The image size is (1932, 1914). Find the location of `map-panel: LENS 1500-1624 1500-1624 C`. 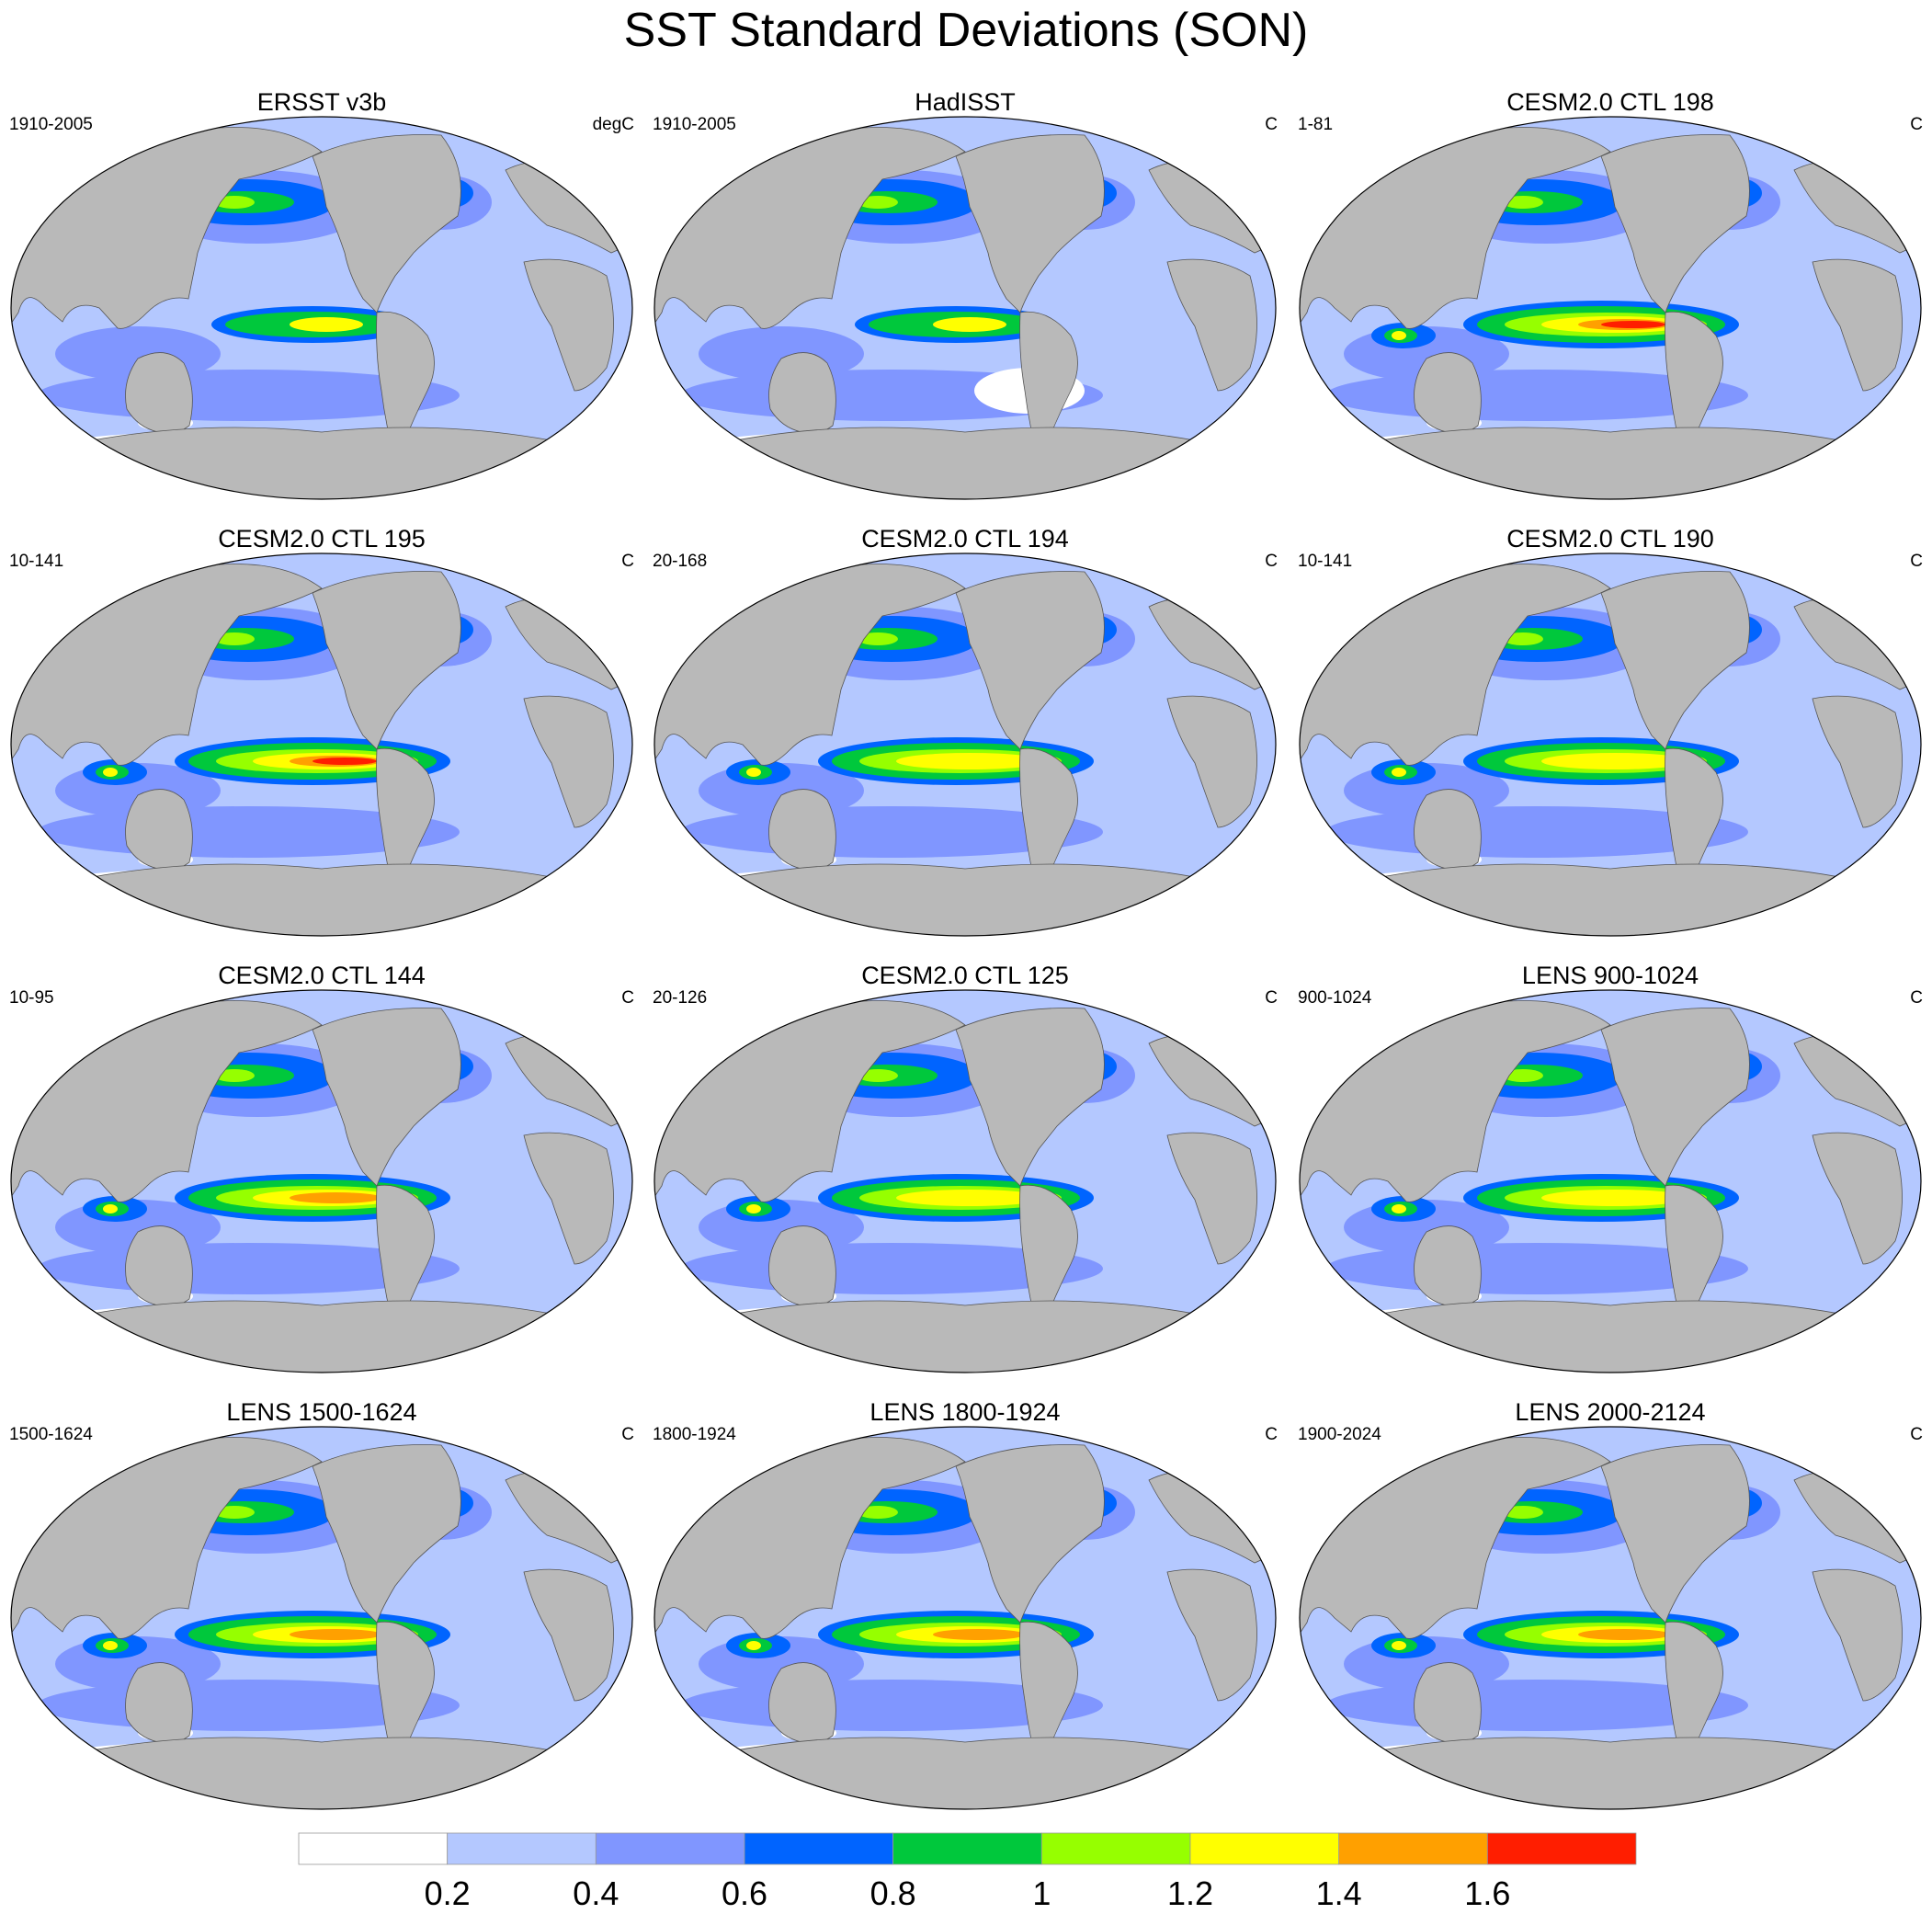

map-panel: LENS 1500-1624 1500-1624 C is located at coordinates (321, 1613).